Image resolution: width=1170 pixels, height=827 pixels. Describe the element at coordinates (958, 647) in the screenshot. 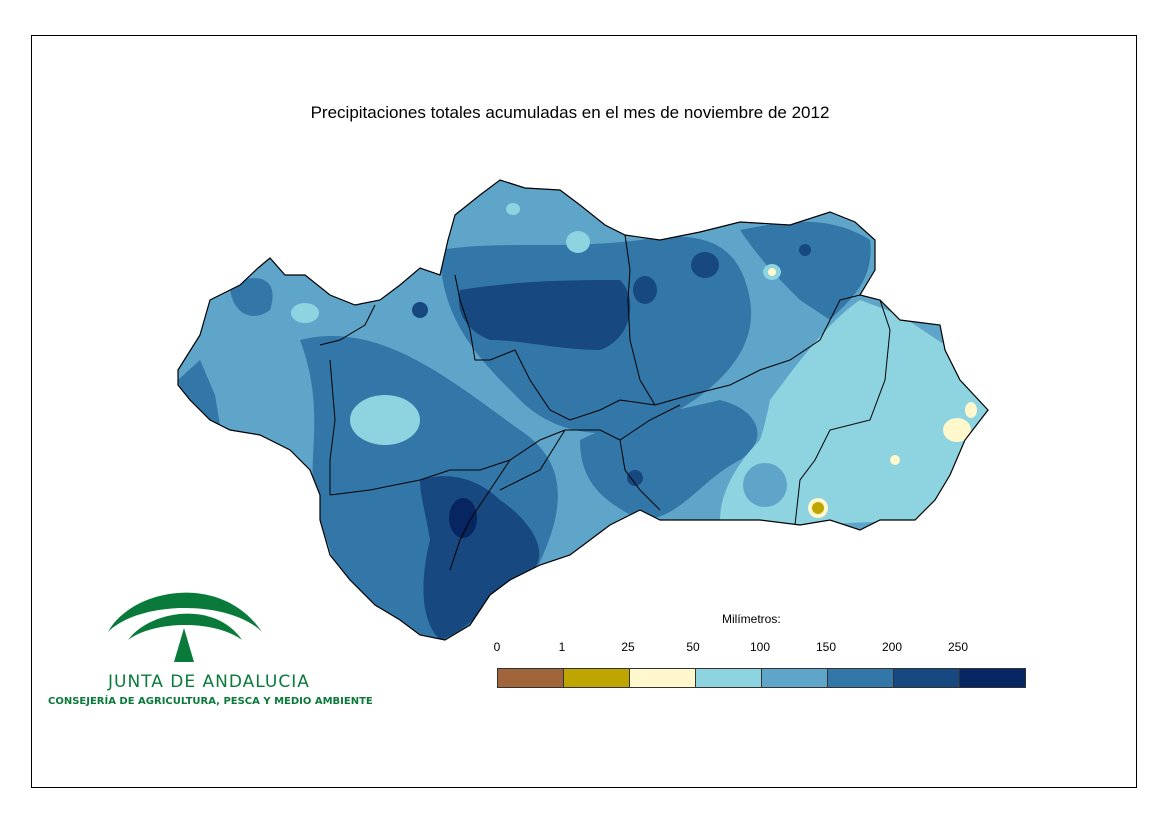

I see `legend-tick: 250` at that location.